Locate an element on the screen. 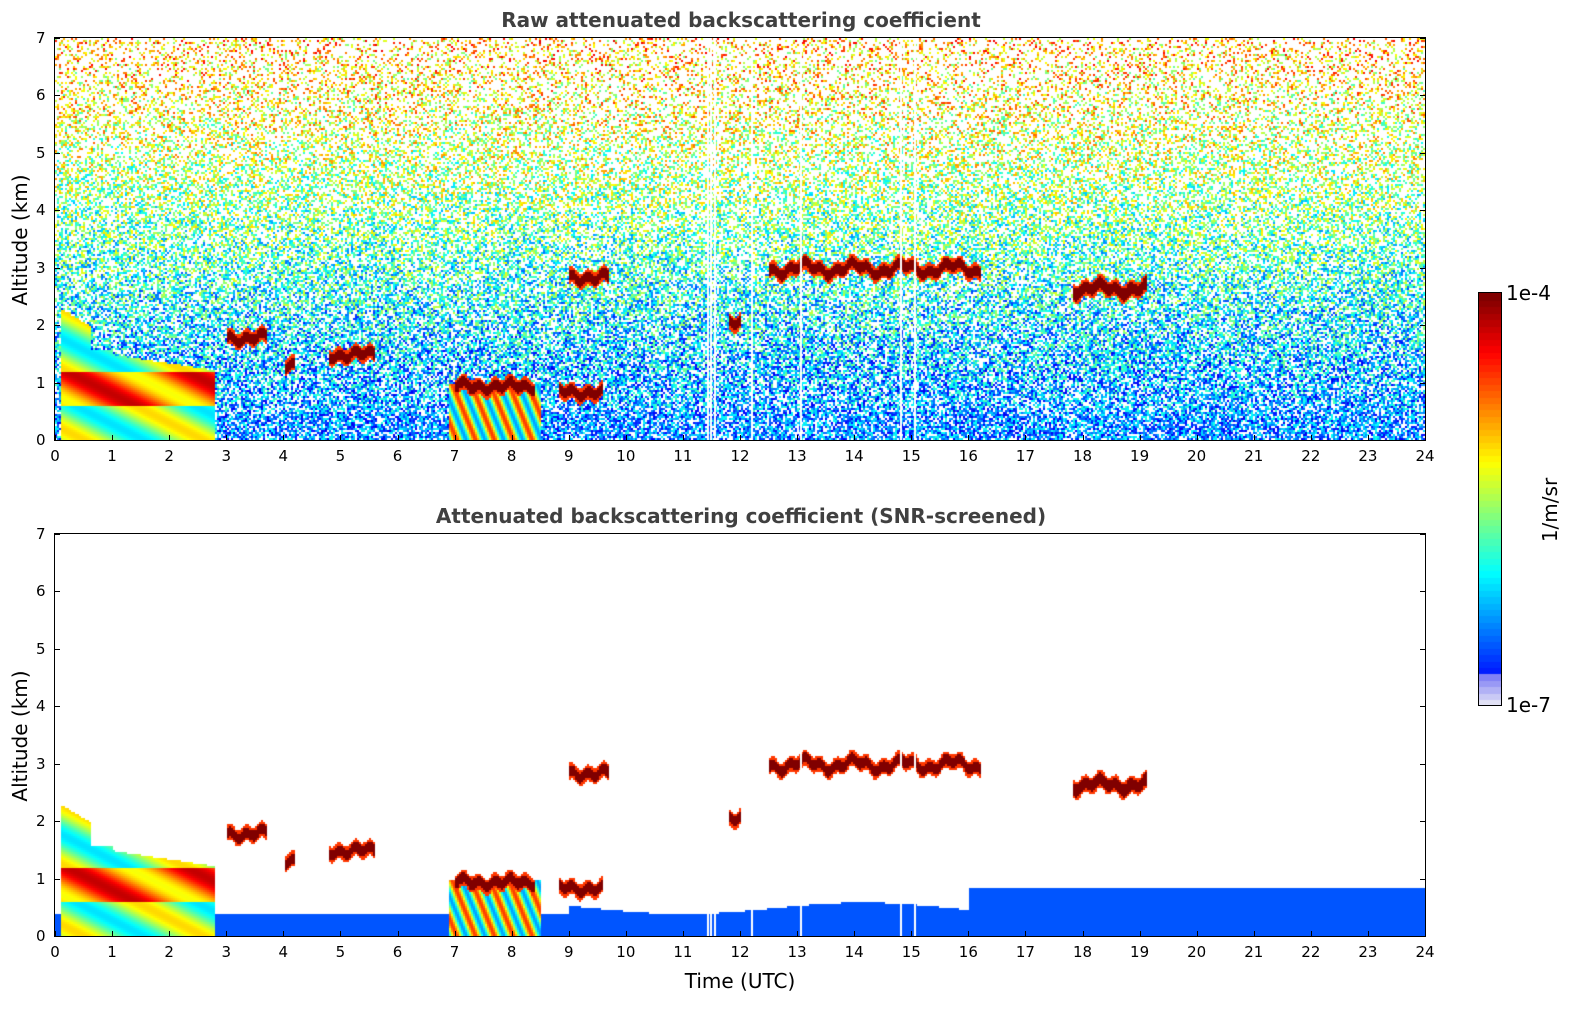 The height and width of the screenshot is (1020, 1595). y-tick-label: 4 is located at coordinates (41, 706).